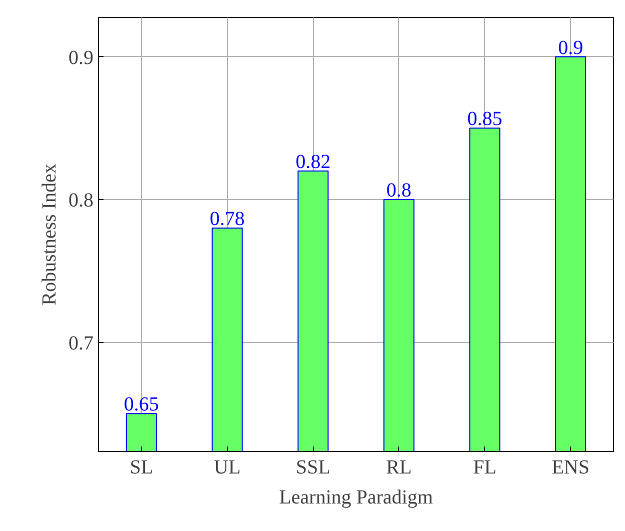  I want to click on data-label: 0.78, so click(227, 219).